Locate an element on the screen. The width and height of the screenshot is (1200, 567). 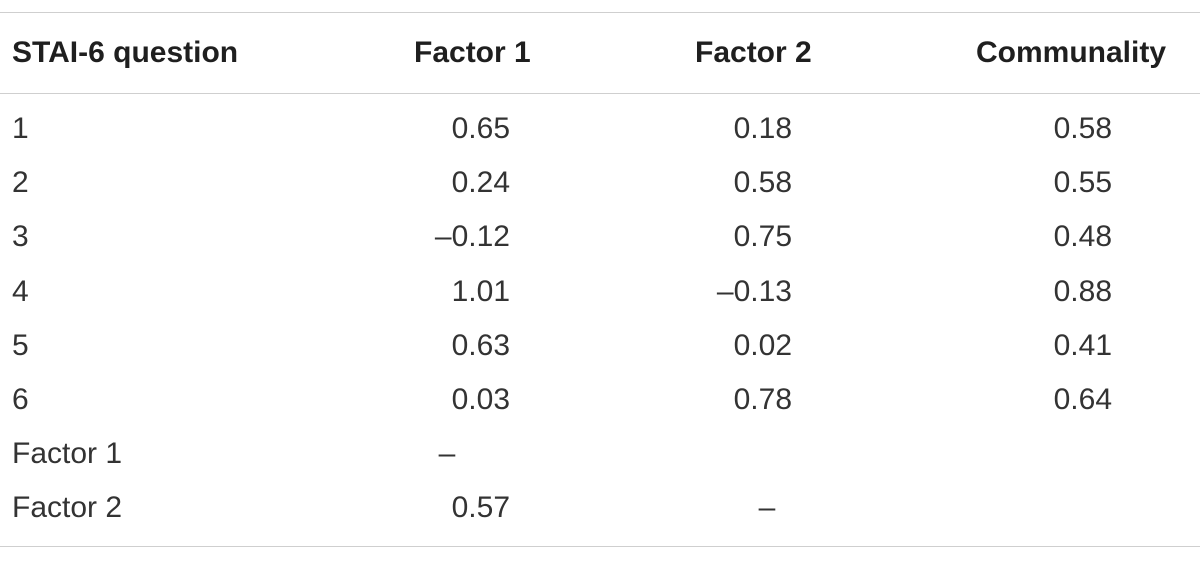
factor-2-value is located at coordinates (737, 454).